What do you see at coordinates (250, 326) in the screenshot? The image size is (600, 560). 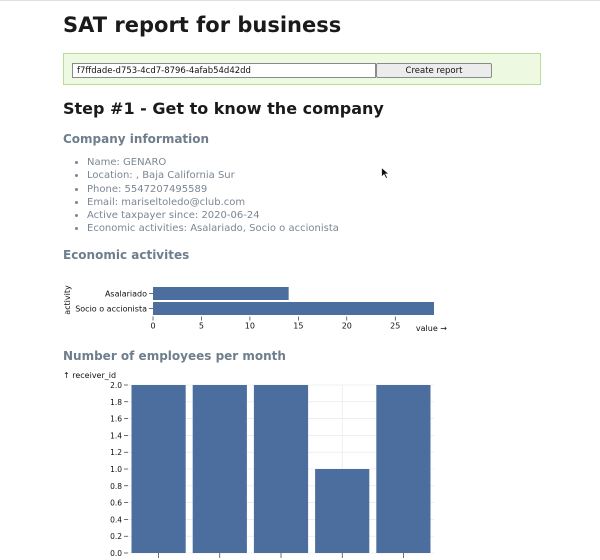 I see `x-tick-label: 10` at bounding box center [250, 326].